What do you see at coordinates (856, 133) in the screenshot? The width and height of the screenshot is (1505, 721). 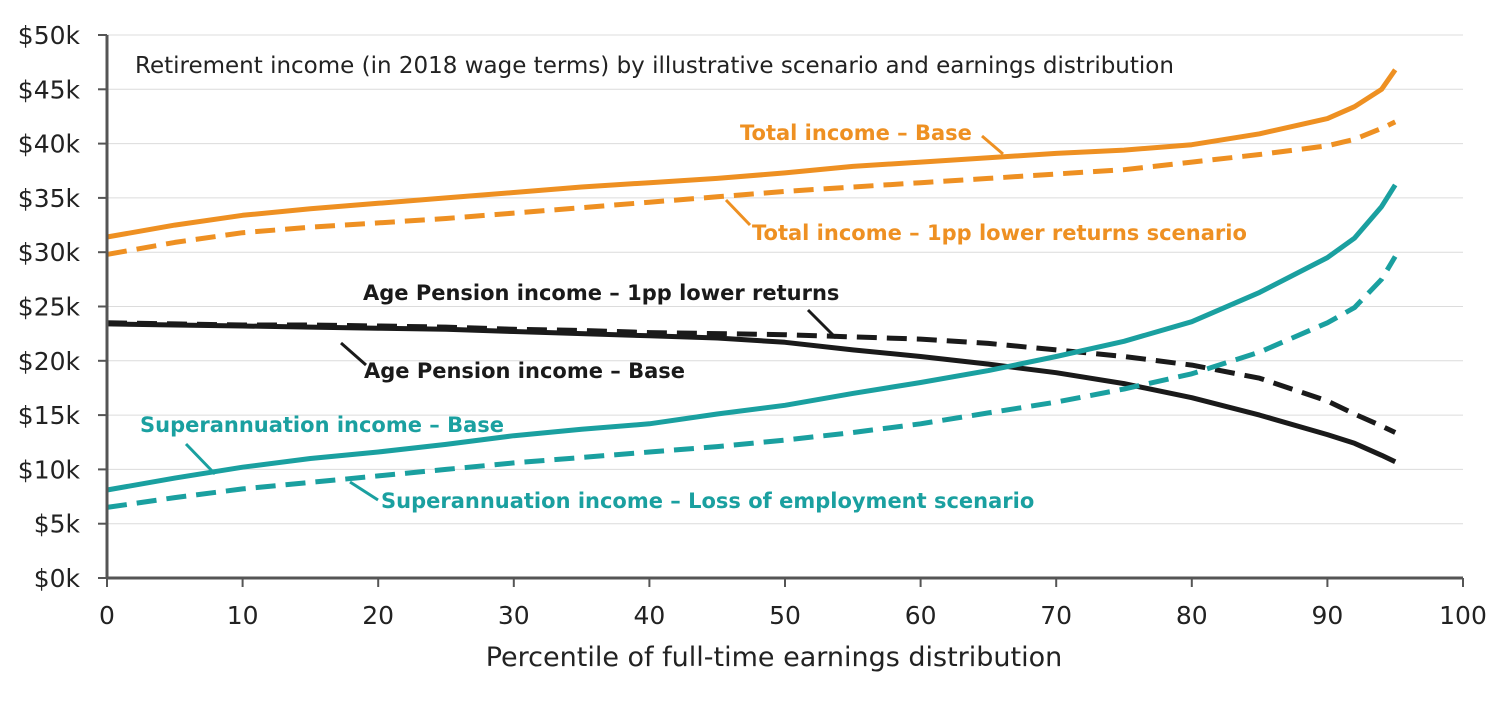 I see `label-total-base: Total income – Base` at bounding box center [856, 133].